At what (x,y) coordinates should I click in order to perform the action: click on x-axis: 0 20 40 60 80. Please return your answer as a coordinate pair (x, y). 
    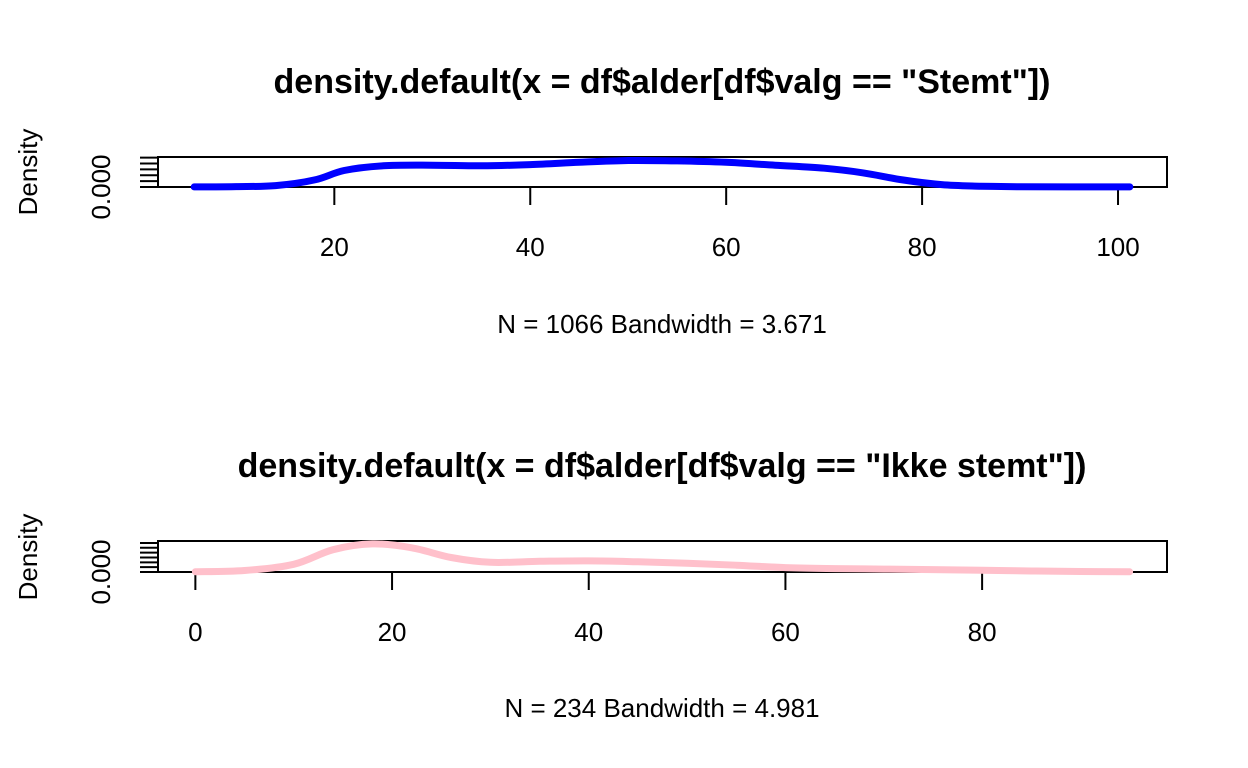
    Looking at the image, I should click on (592, 609).